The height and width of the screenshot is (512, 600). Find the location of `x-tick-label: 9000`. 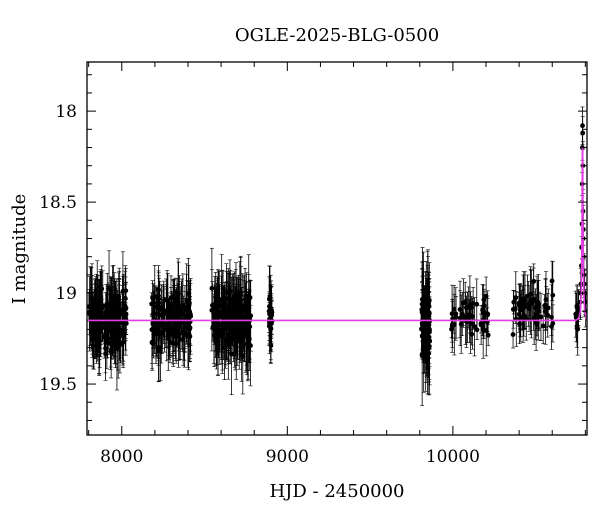

x-tick-label: 9000 is located at coordinates (287, 457).